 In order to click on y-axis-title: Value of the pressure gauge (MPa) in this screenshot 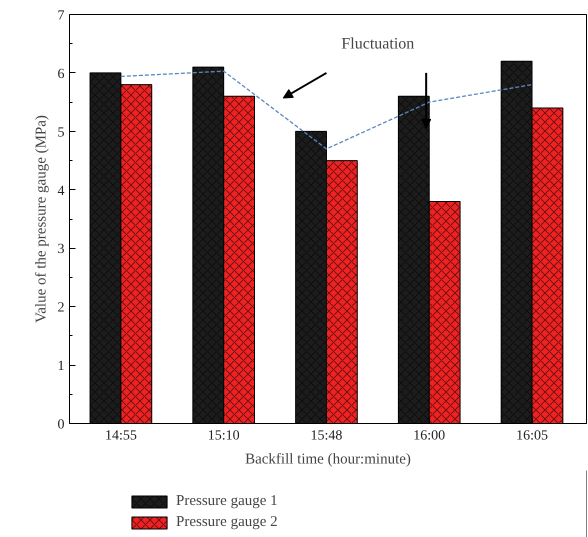, I will do `click(42, 219)`.